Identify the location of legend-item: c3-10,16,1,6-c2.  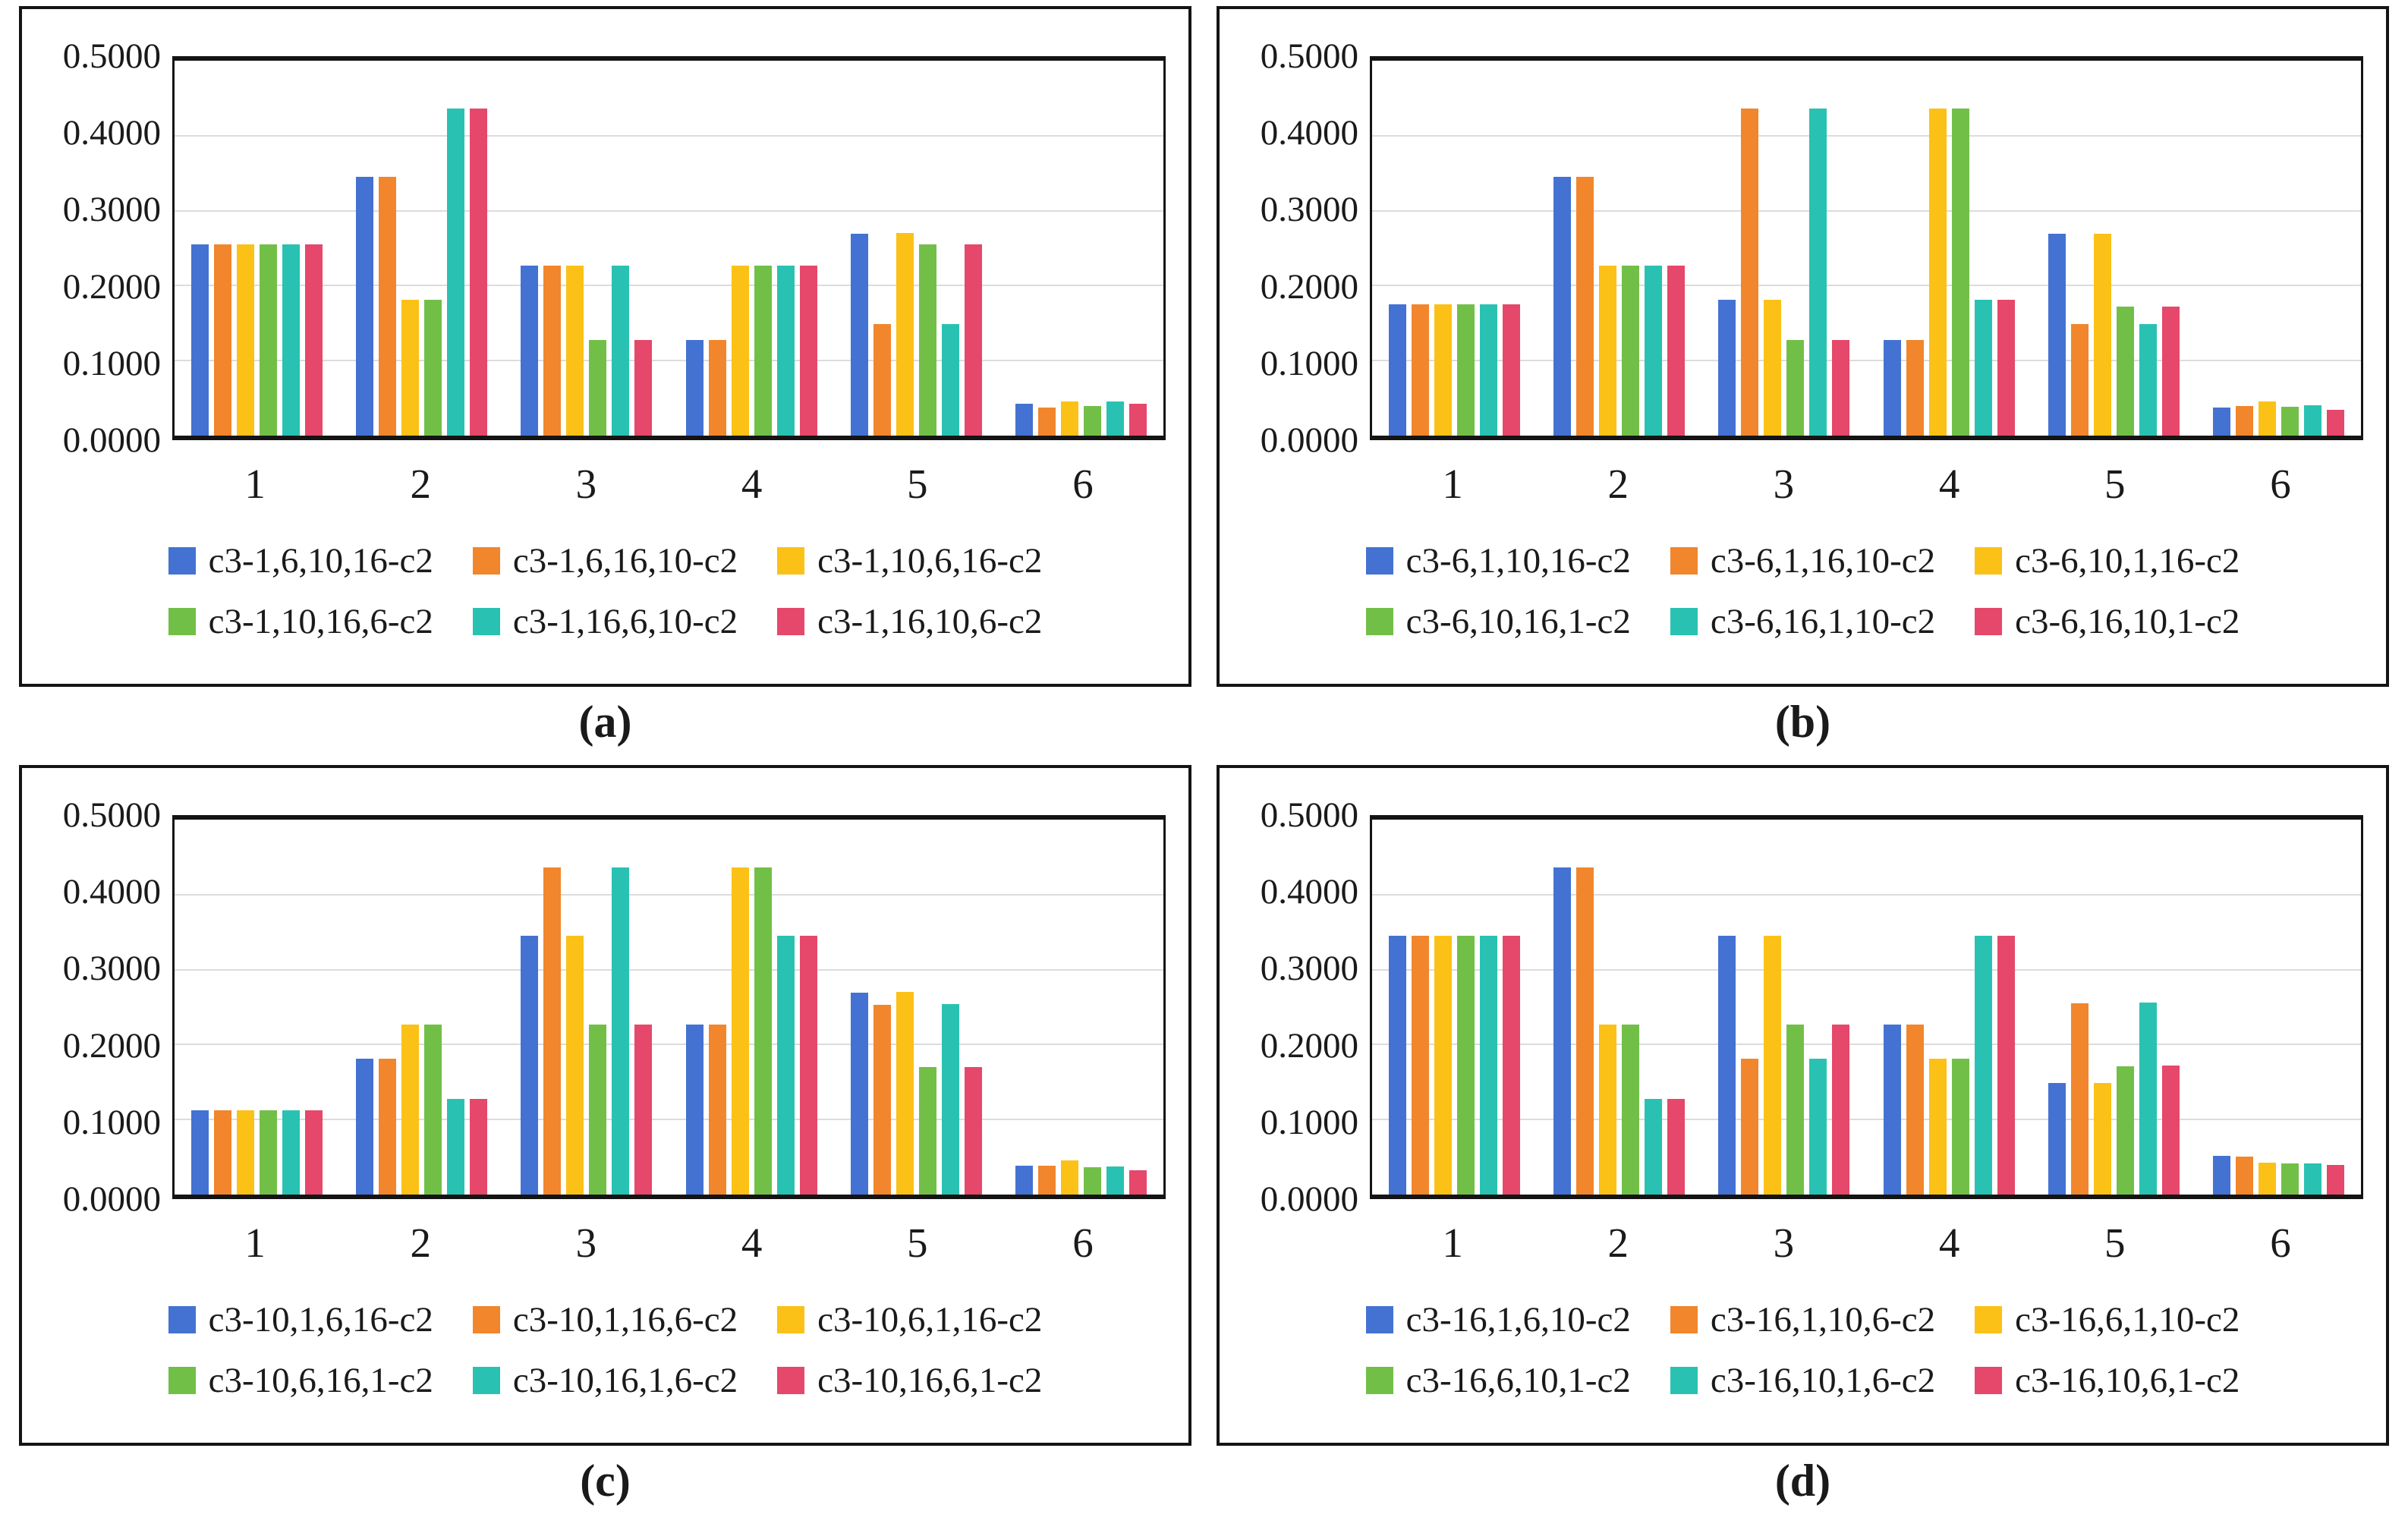
(605, 1380).